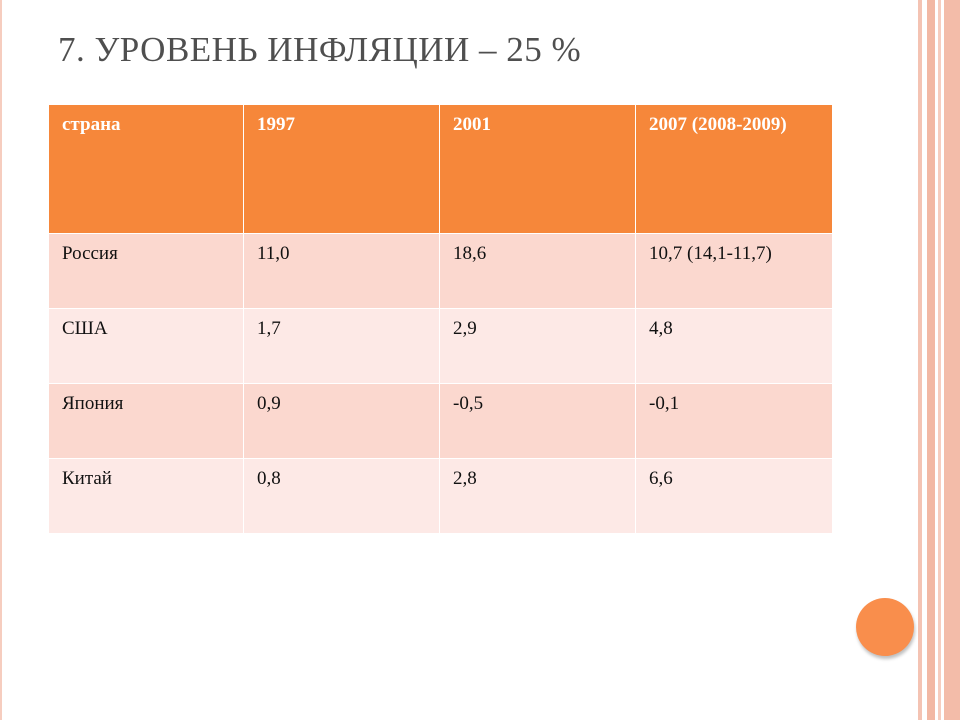 This screenshot has width=960, height=720. What do you see at coordinates (734, 421) in the screenshot?
I see `table-cell: -0,1` at bounding box center [734, 421].